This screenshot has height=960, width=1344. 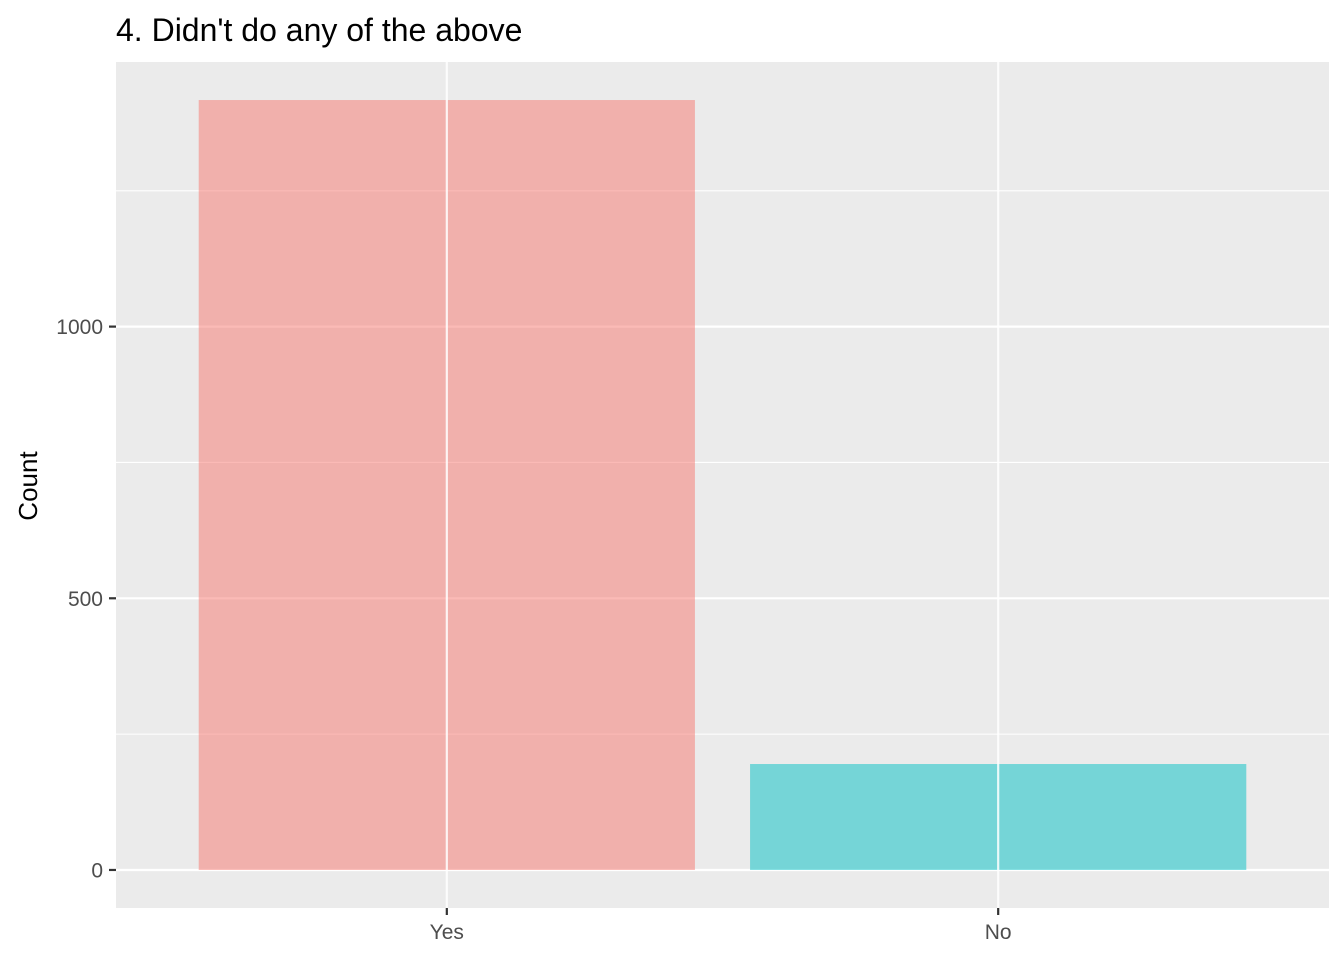 I want to click on x-tick-label: Yes, so click(x=447, y=932).